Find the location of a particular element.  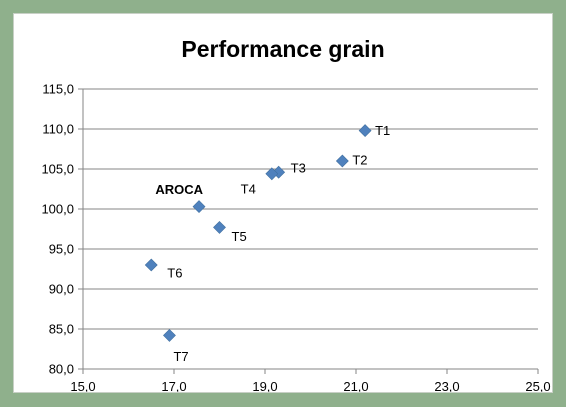

data-point-t4 is located at coordinates (272, 174).